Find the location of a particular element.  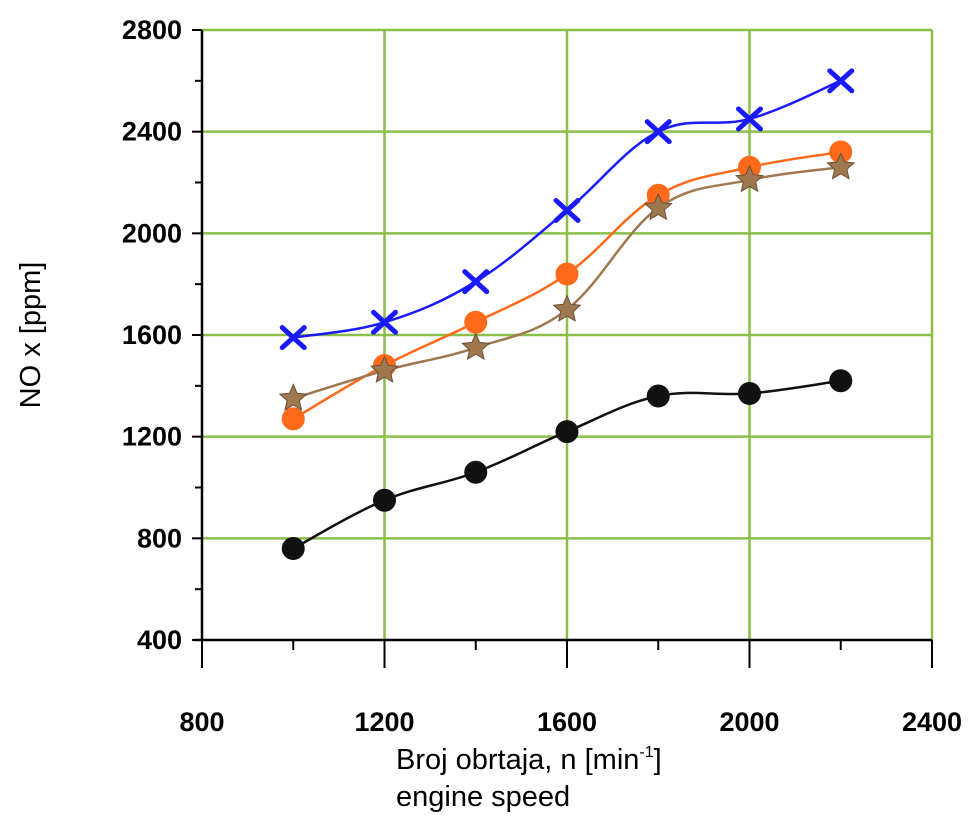

x-tick-label: 2000 is located at coordinates (749, 722).